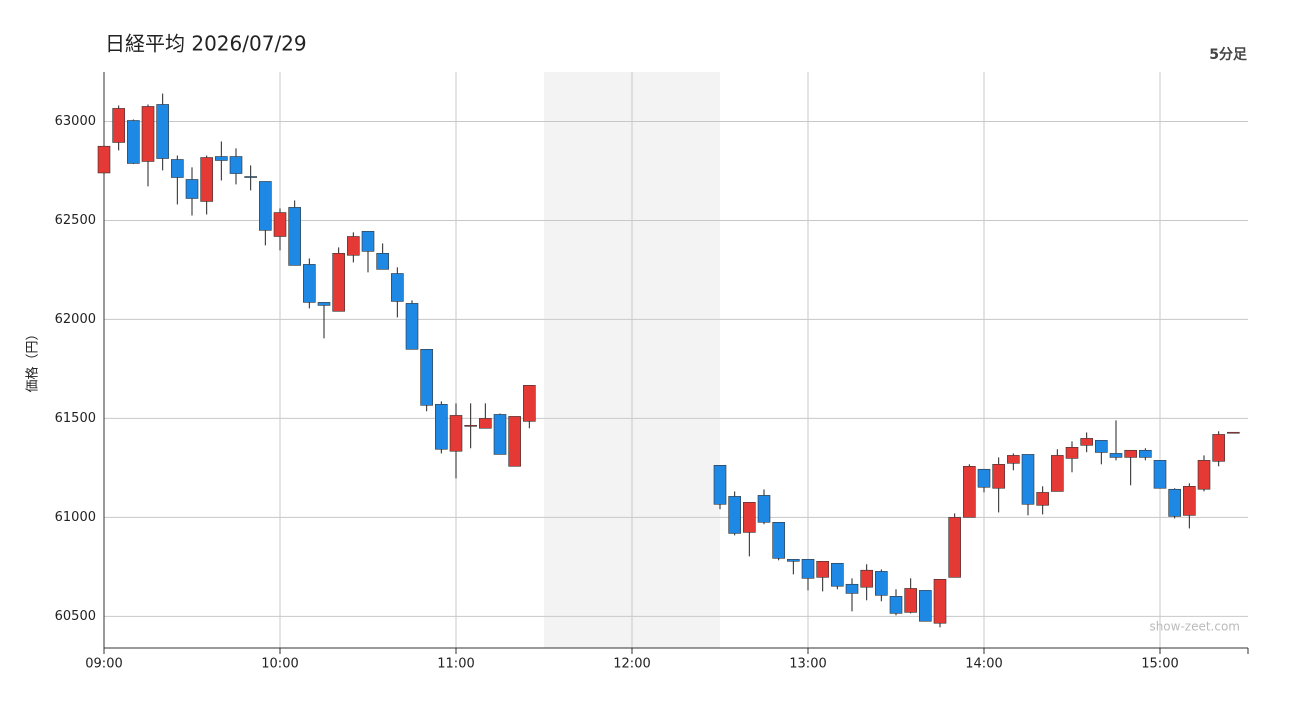  Describe the element at coordinates (455, 664) in the screenshot. I see `x-tick-label: 11:00` at that location.